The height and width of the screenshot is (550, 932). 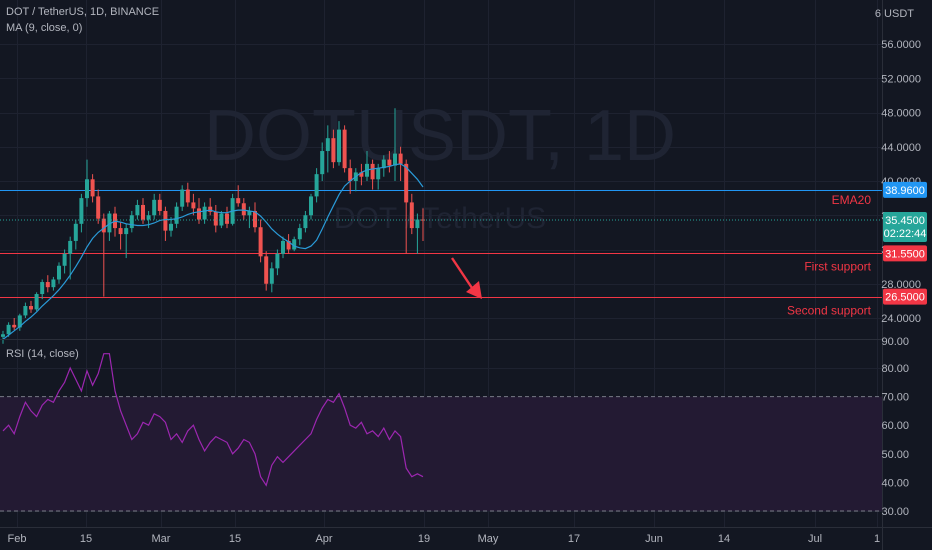 I want to click on time-tick-label: Mar, so click(x=161, y=539).